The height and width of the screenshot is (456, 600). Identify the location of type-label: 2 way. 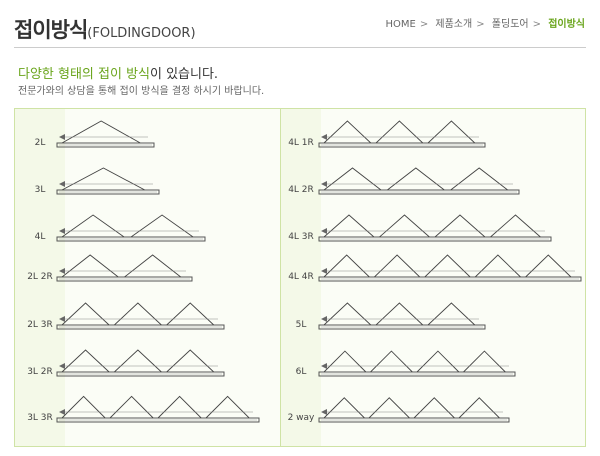
(301, 418).